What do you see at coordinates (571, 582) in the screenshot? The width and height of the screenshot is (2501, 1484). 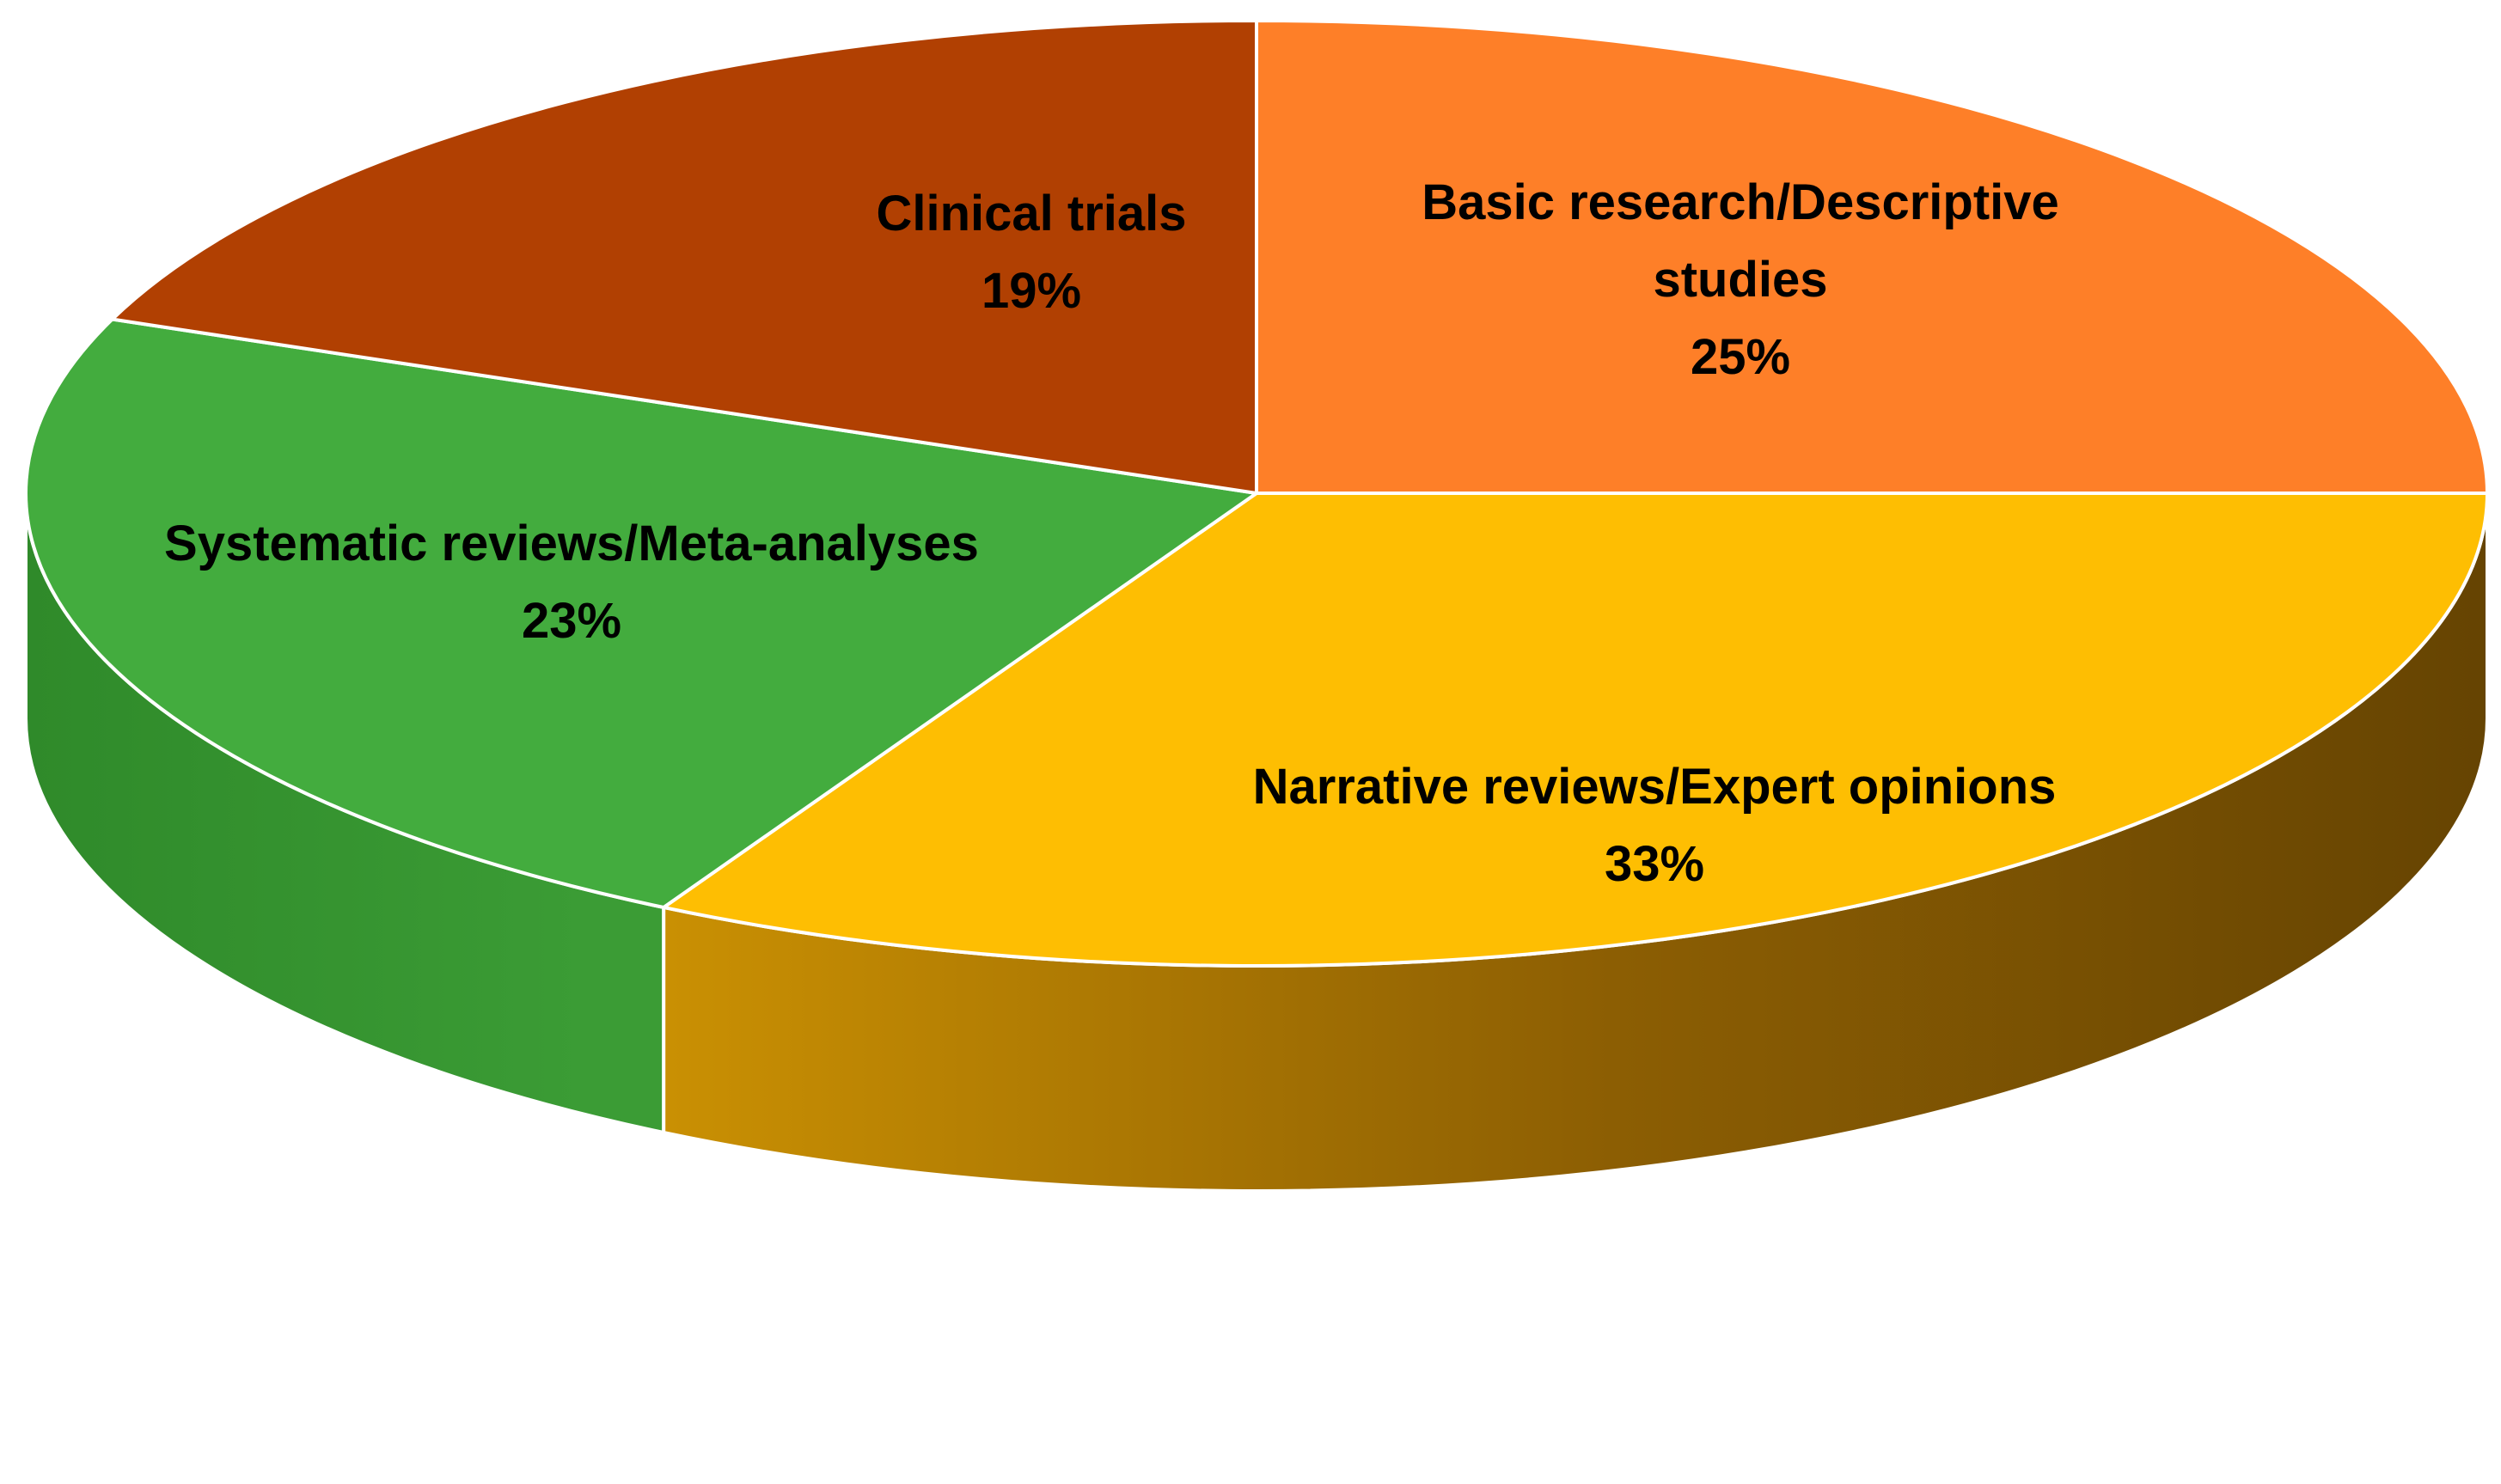 I see `slice-label-systematic-reviews-meta-analyses: Systematic reviews/Meta-analyses 23%` at bounding box center [571, 582].